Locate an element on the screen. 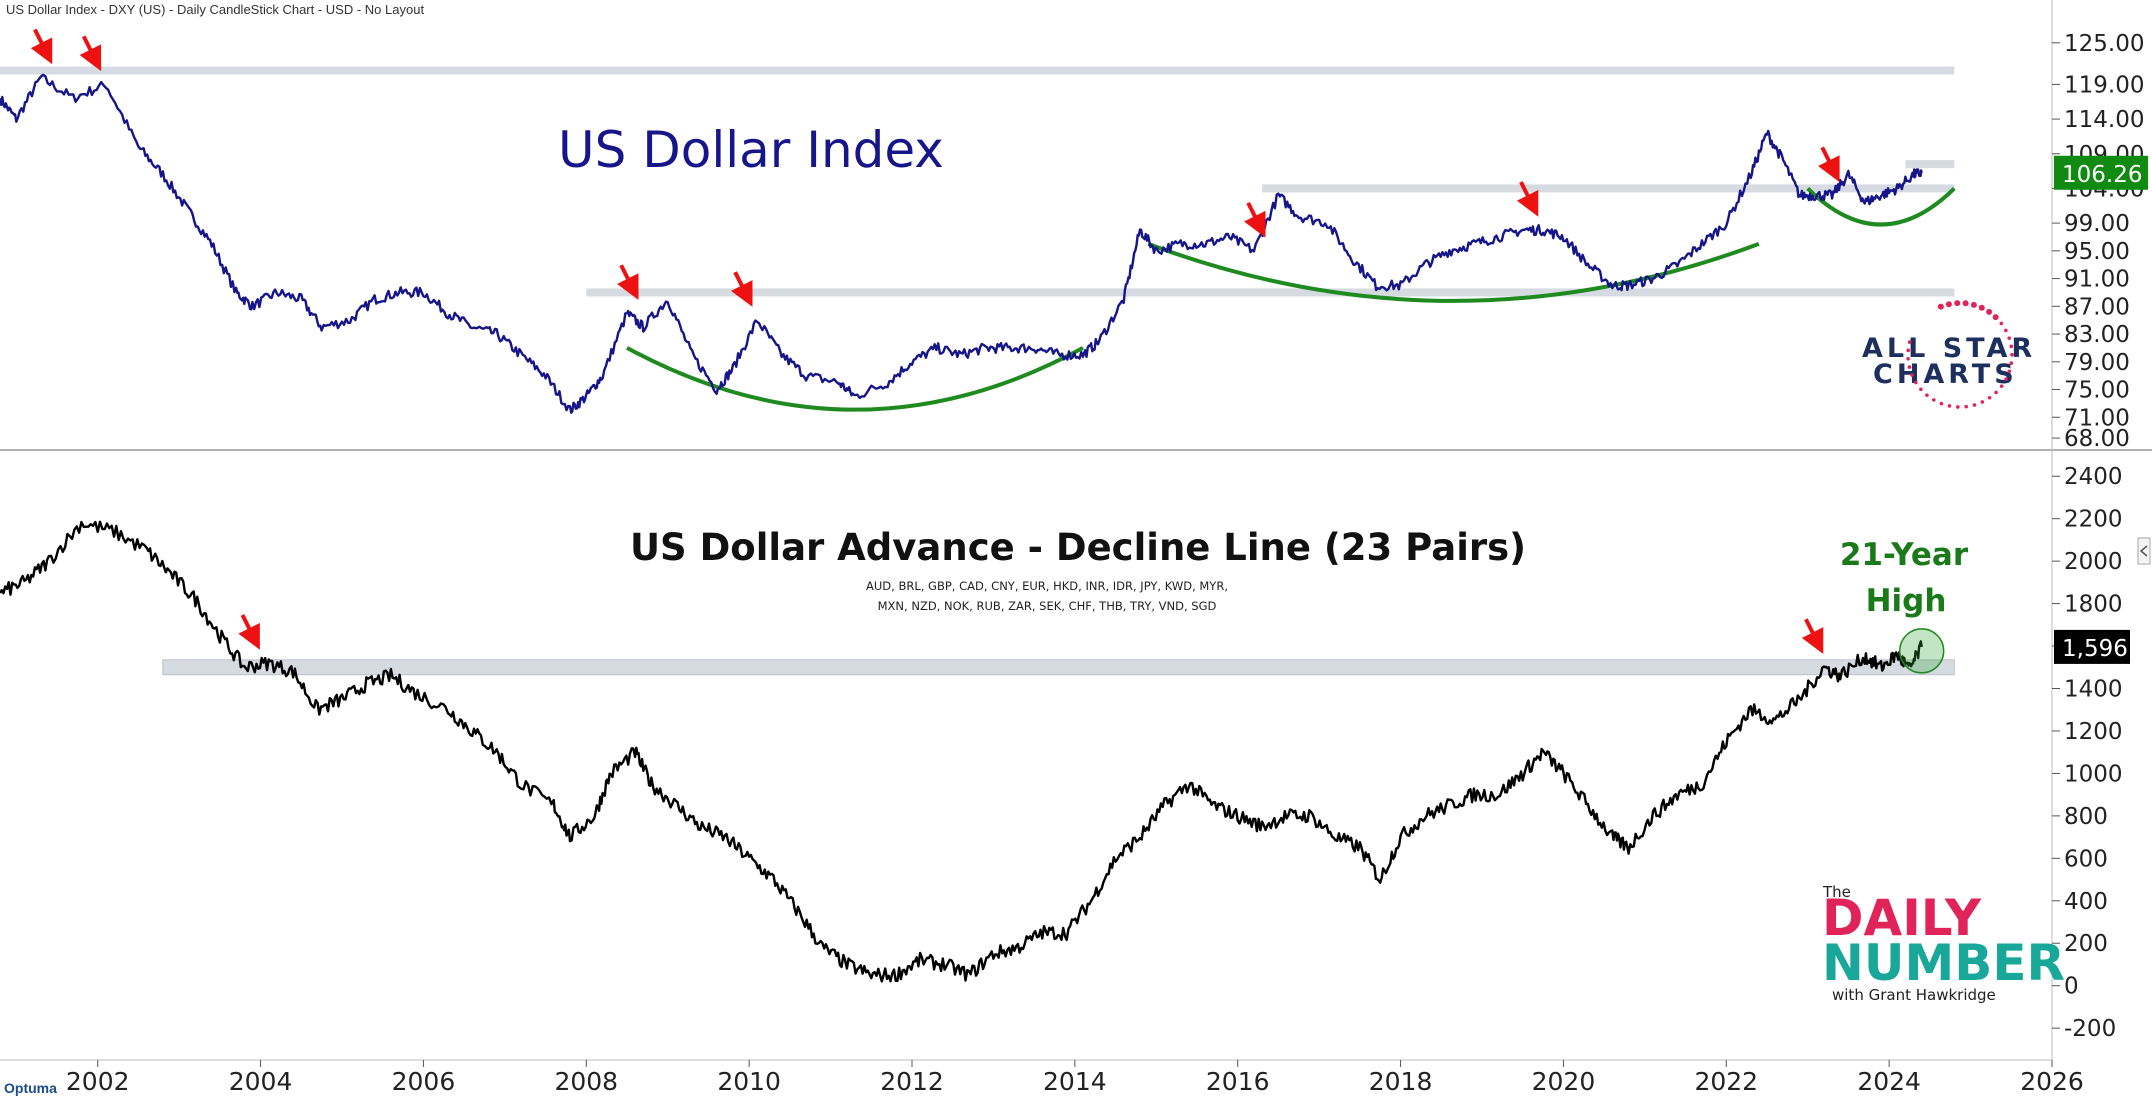 Image resolution: width=2152 pixels, height=1101 pixels. y-tick-label: 71.00 is located at coordinates (2097, 418).